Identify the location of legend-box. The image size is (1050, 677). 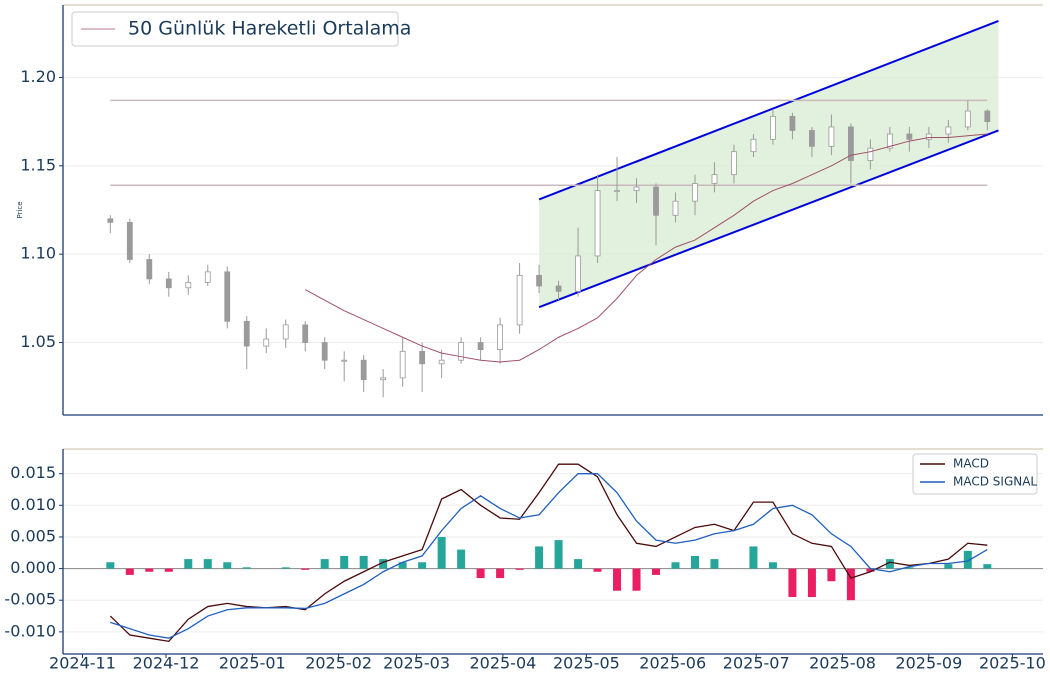
(235, 29).